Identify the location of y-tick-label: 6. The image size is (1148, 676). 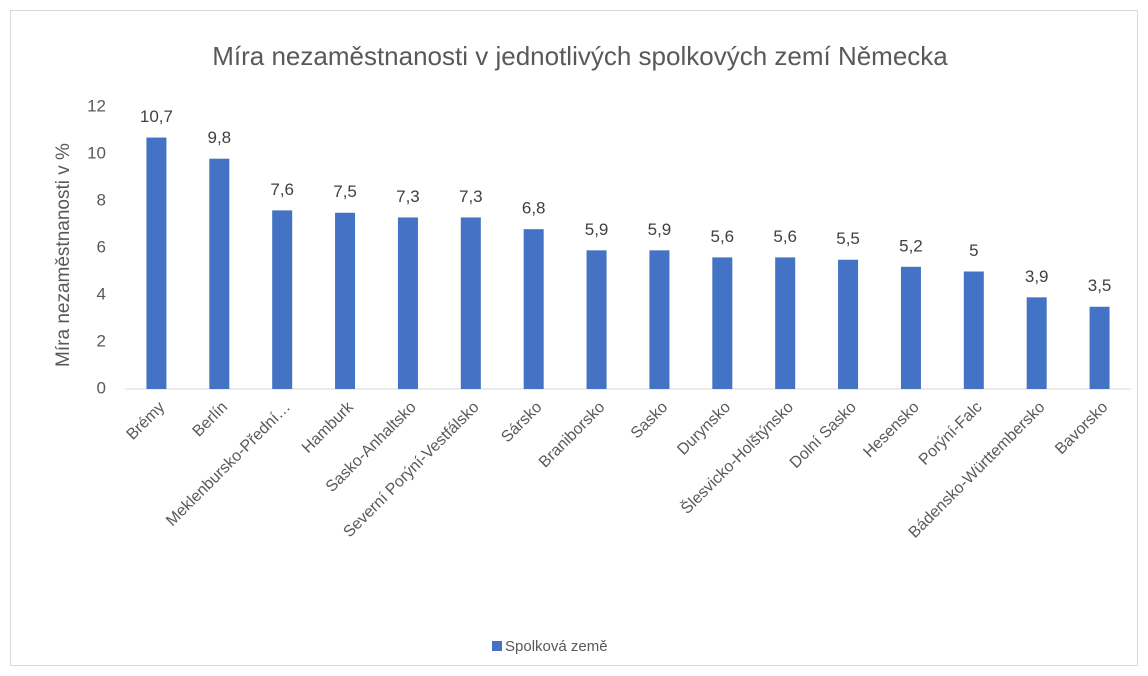
(101, 246).